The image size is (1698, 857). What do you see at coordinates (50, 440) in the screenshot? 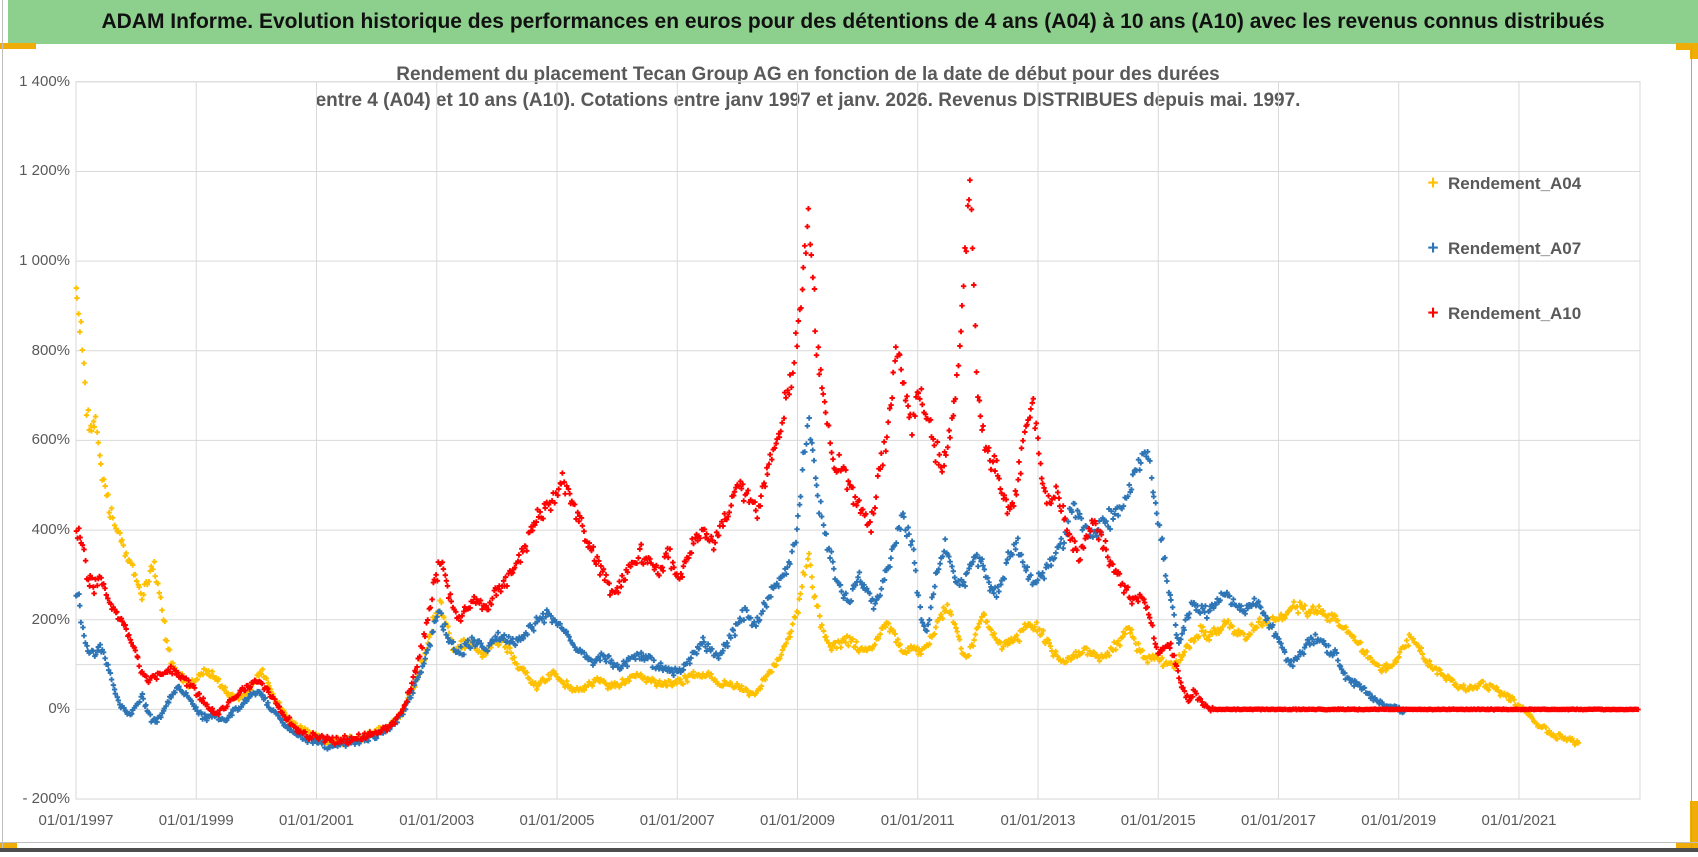
I see `y-axis-label-600: 600%` at bounding box center [50, 440].